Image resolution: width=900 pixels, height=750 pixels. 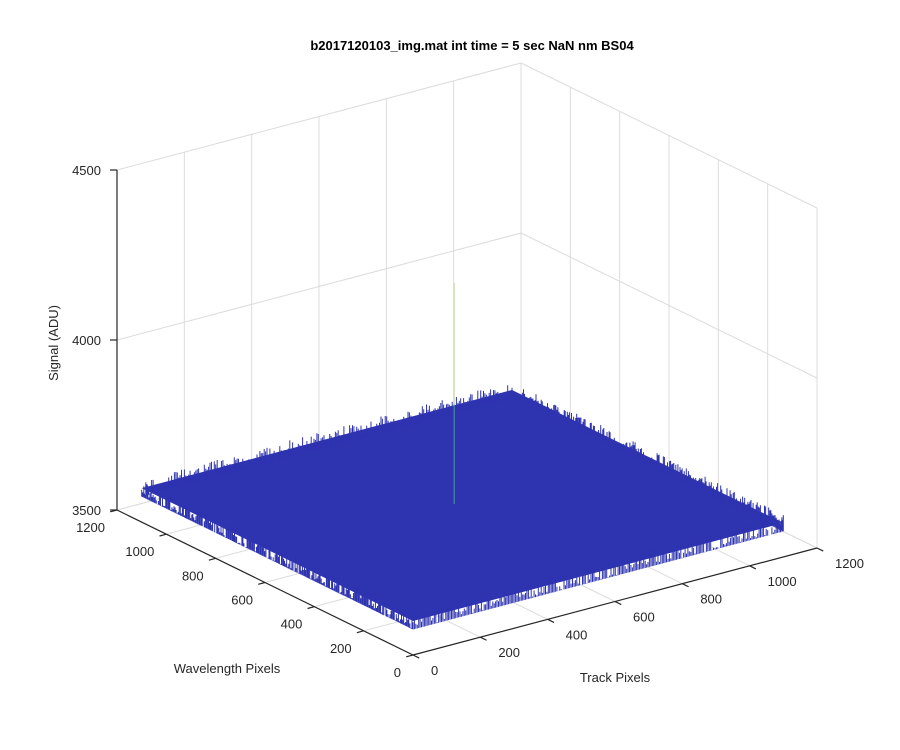 I want to click on z-axis-label: Signal (ADU), so click(x=53, y=343).